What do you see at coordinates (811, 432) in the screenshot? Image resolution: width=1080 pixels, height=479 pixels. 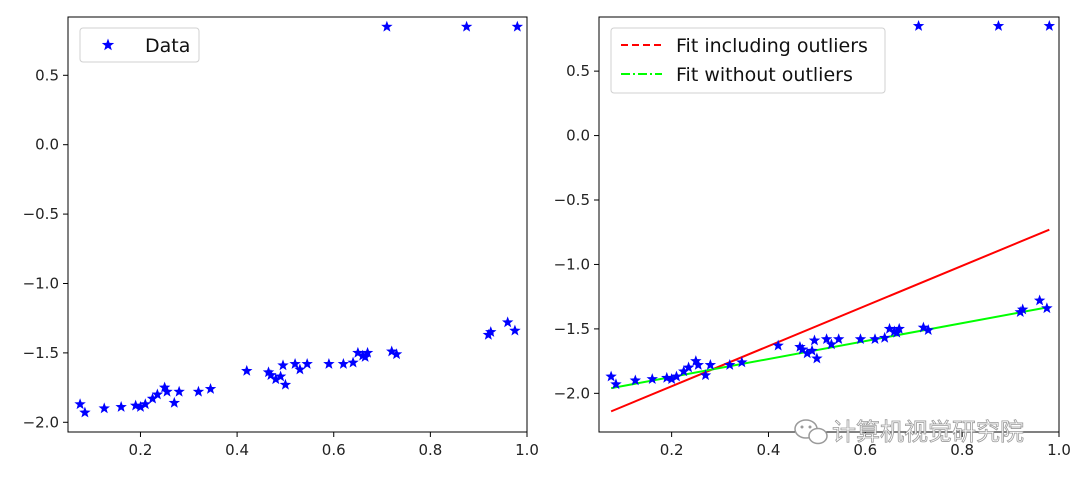 I see `wechat-icon` at bounding box center [811, 432].